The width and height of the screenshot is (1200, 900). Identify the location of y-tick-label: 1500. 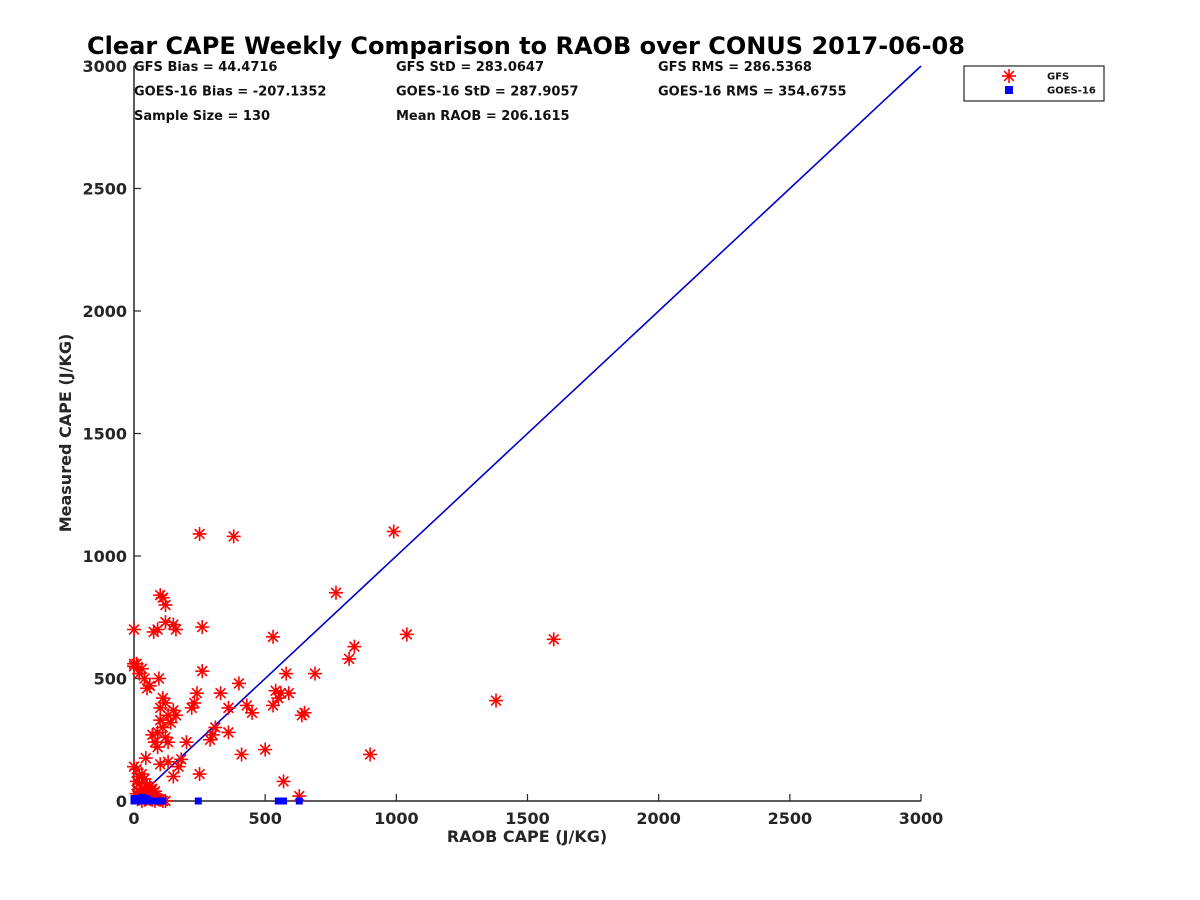
(104, 434).